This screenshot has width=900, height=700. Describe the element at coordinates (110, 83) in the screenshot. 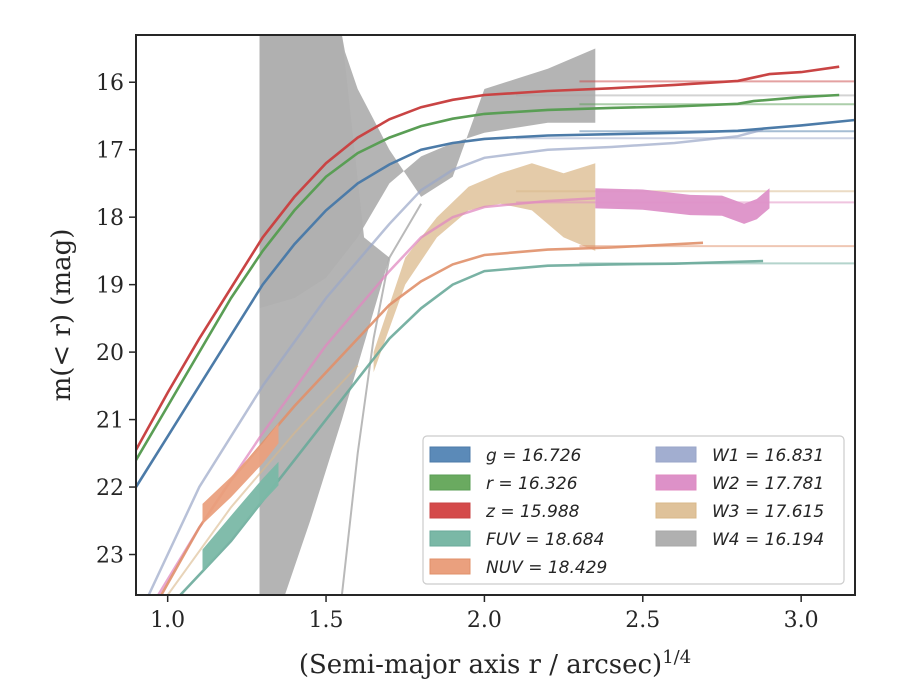

I see `y-tick-label: 16` at that location.